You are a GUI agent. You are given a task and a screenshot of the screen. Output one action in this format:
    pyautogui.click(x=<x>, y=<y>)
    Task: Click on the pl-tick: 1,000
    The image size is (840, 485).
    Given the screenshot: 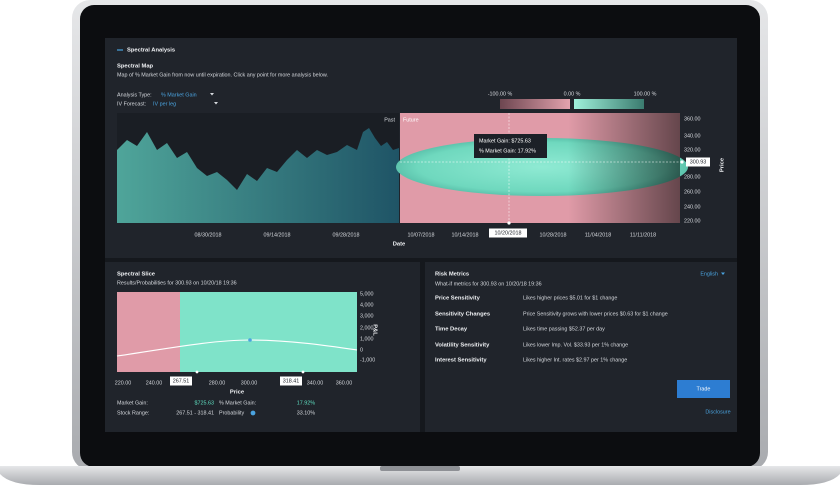 What is the action you would take?
    pyautogui.click(x=367, y=339)
    